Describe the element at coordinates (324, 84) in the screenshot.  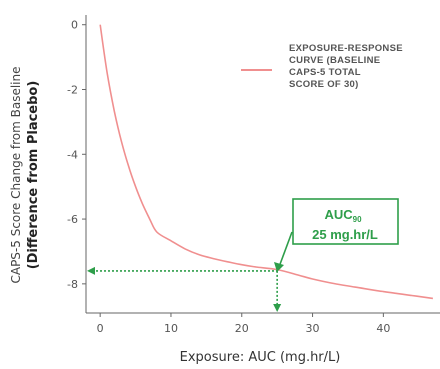
I see `legend-line-4: SCORE OF 30)` at that location.